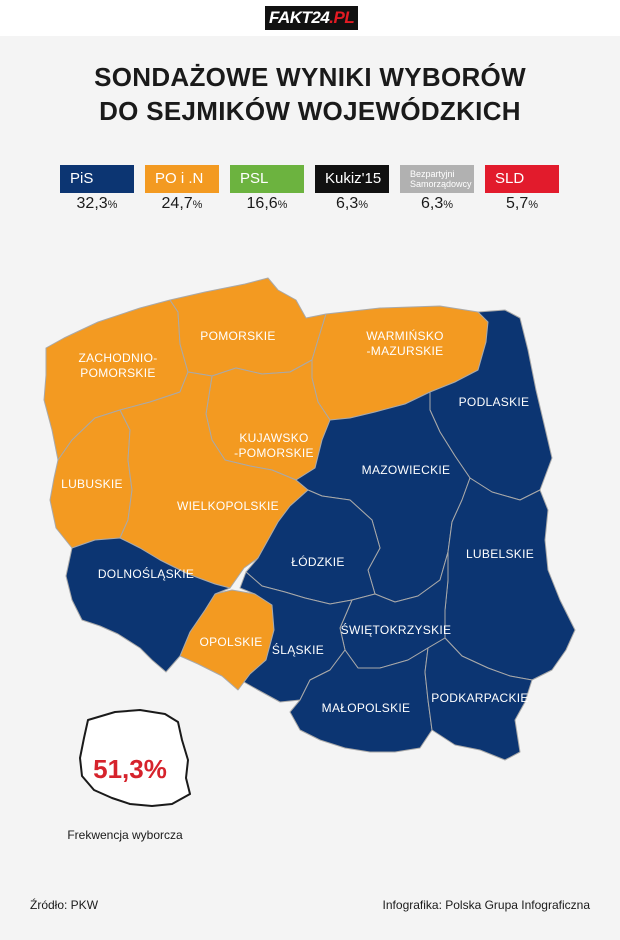  Describe the element at coordinates (299, 17) in the screenshot. I see `logo-main: FAKT24` at that location.